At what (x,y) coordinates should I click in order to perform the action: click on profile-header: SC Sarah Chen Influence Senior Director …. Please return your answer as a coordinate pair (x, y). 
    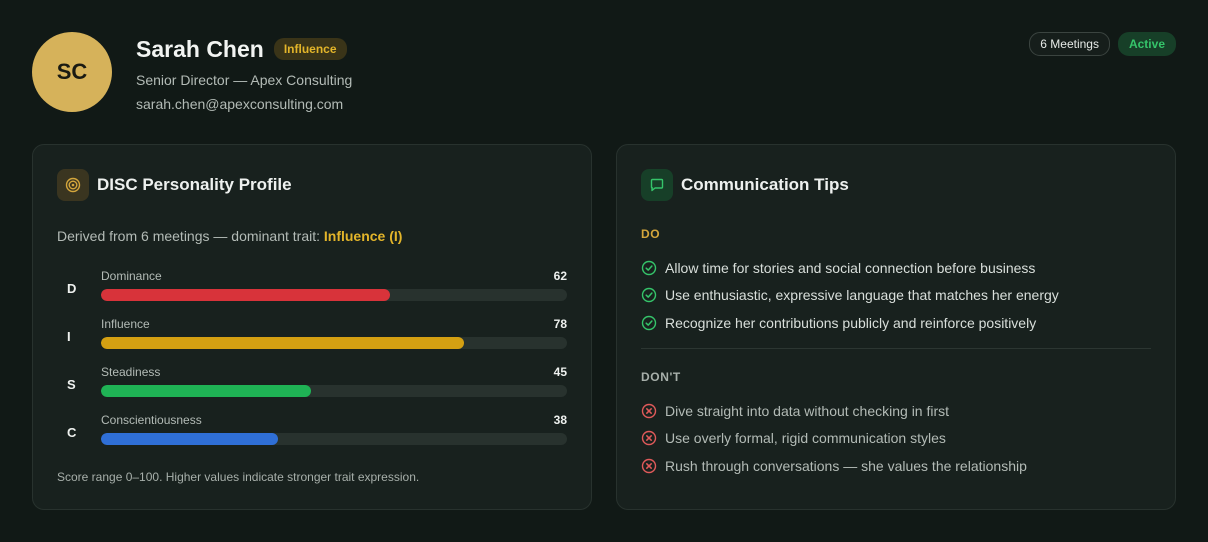
    Looking at the image, I should click on (604, 72).